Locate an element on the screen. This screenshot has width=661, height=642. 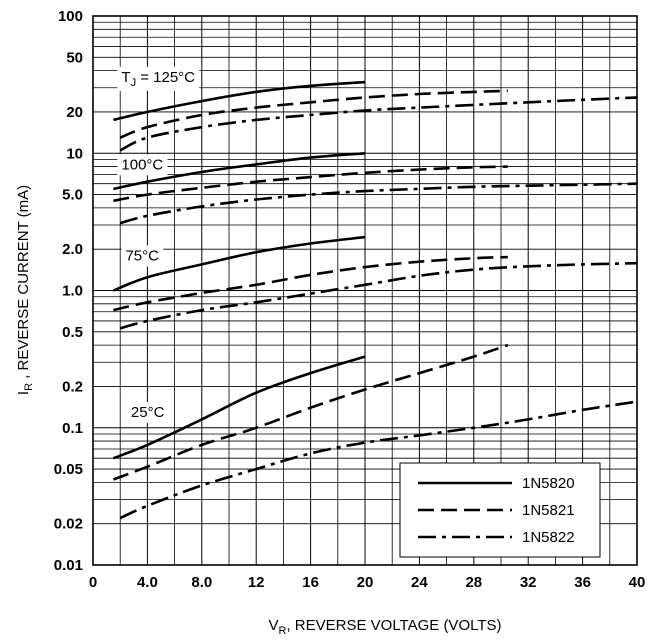
temperature-label: 75°C is located at coordinates (142, 256).